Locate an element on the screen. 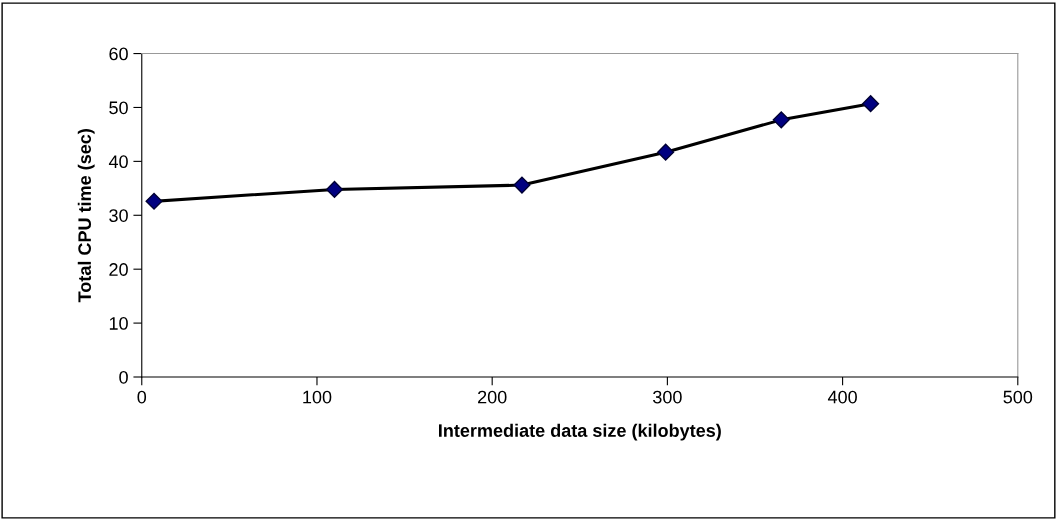 The height and width of the screenshot is (520, 1058). y-tick-label: 20 is located at coordinates (118, 269).